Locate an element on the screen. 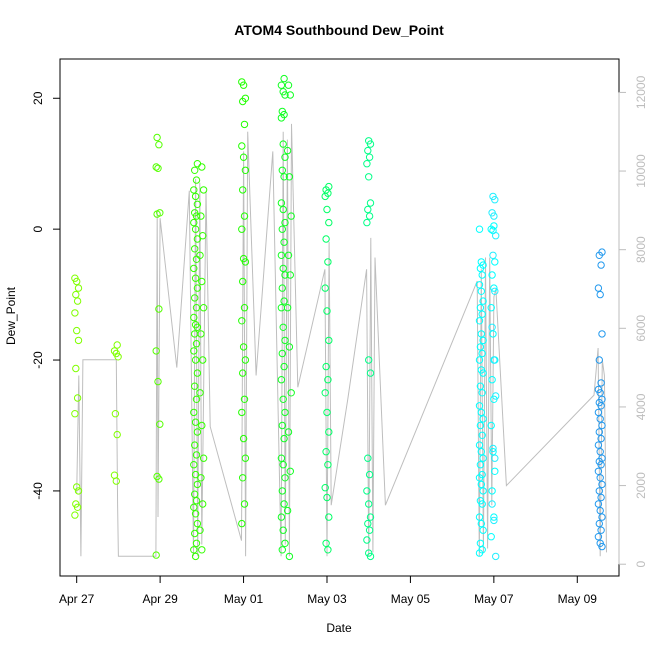 Image resolution: width=650 pixels, height=650 pixels. y2-tick-label: 12000 is located at coordinates (641, 92).